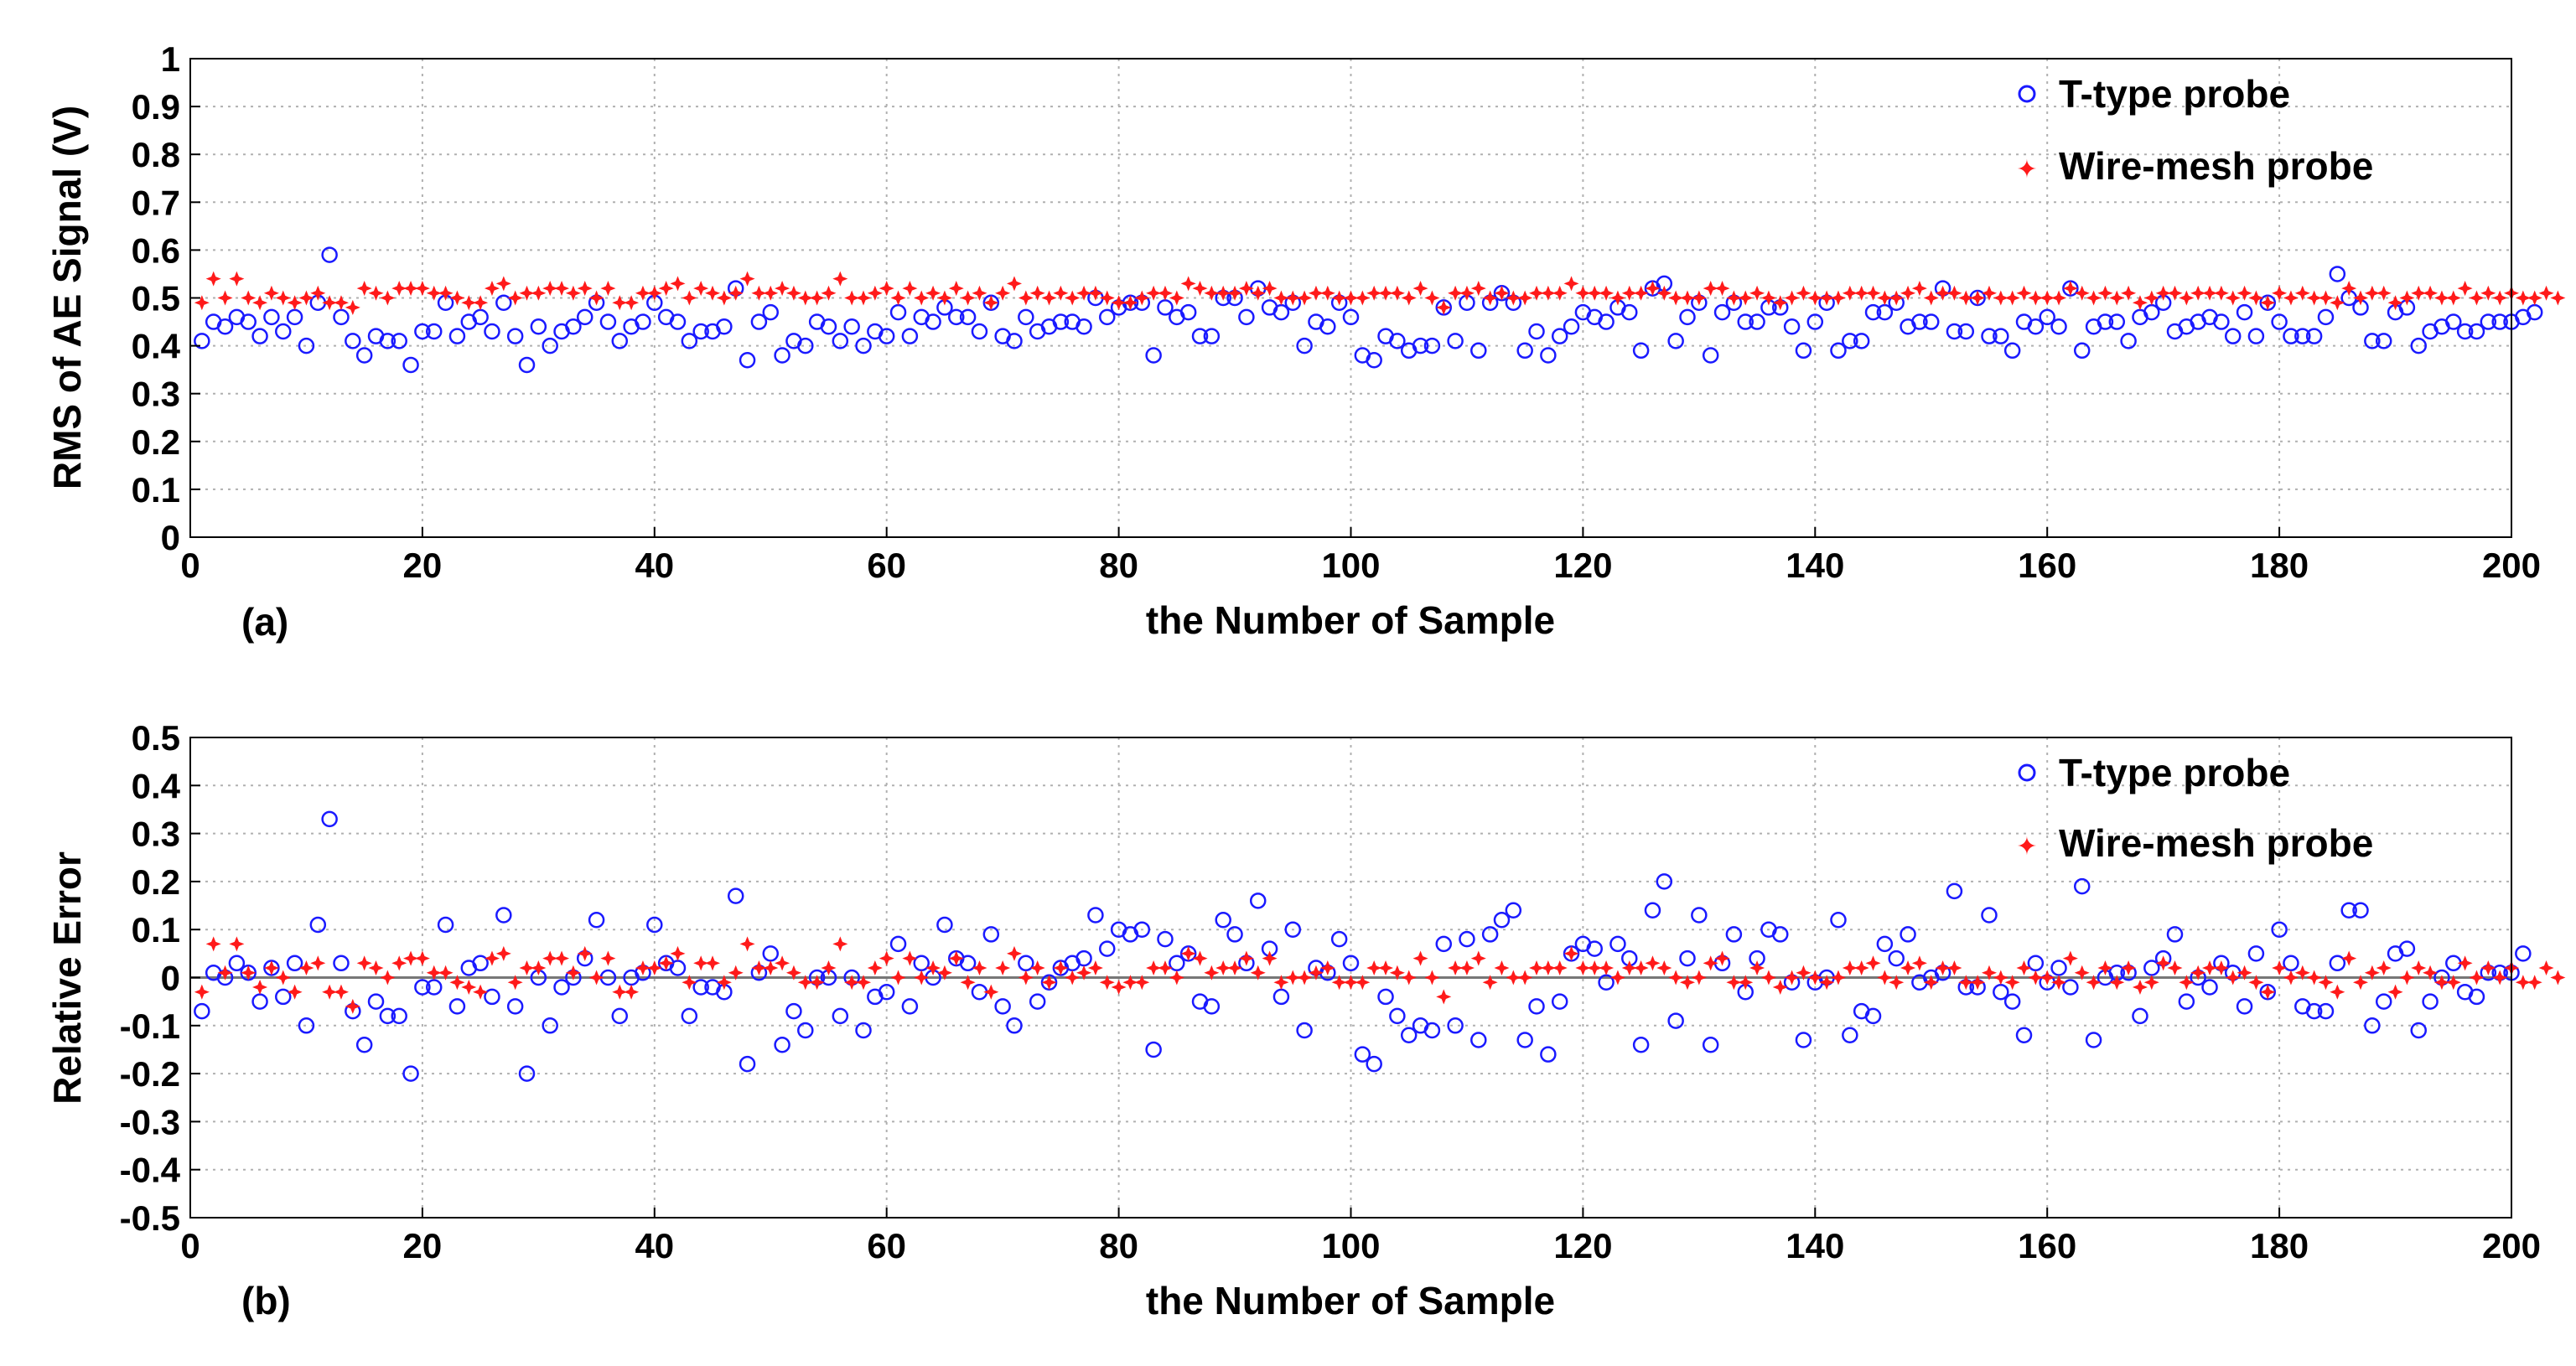 The height and width of the screenshot is (1366, 2576). I want to click on legend-a-t-type-marker, so click(2027, 94).